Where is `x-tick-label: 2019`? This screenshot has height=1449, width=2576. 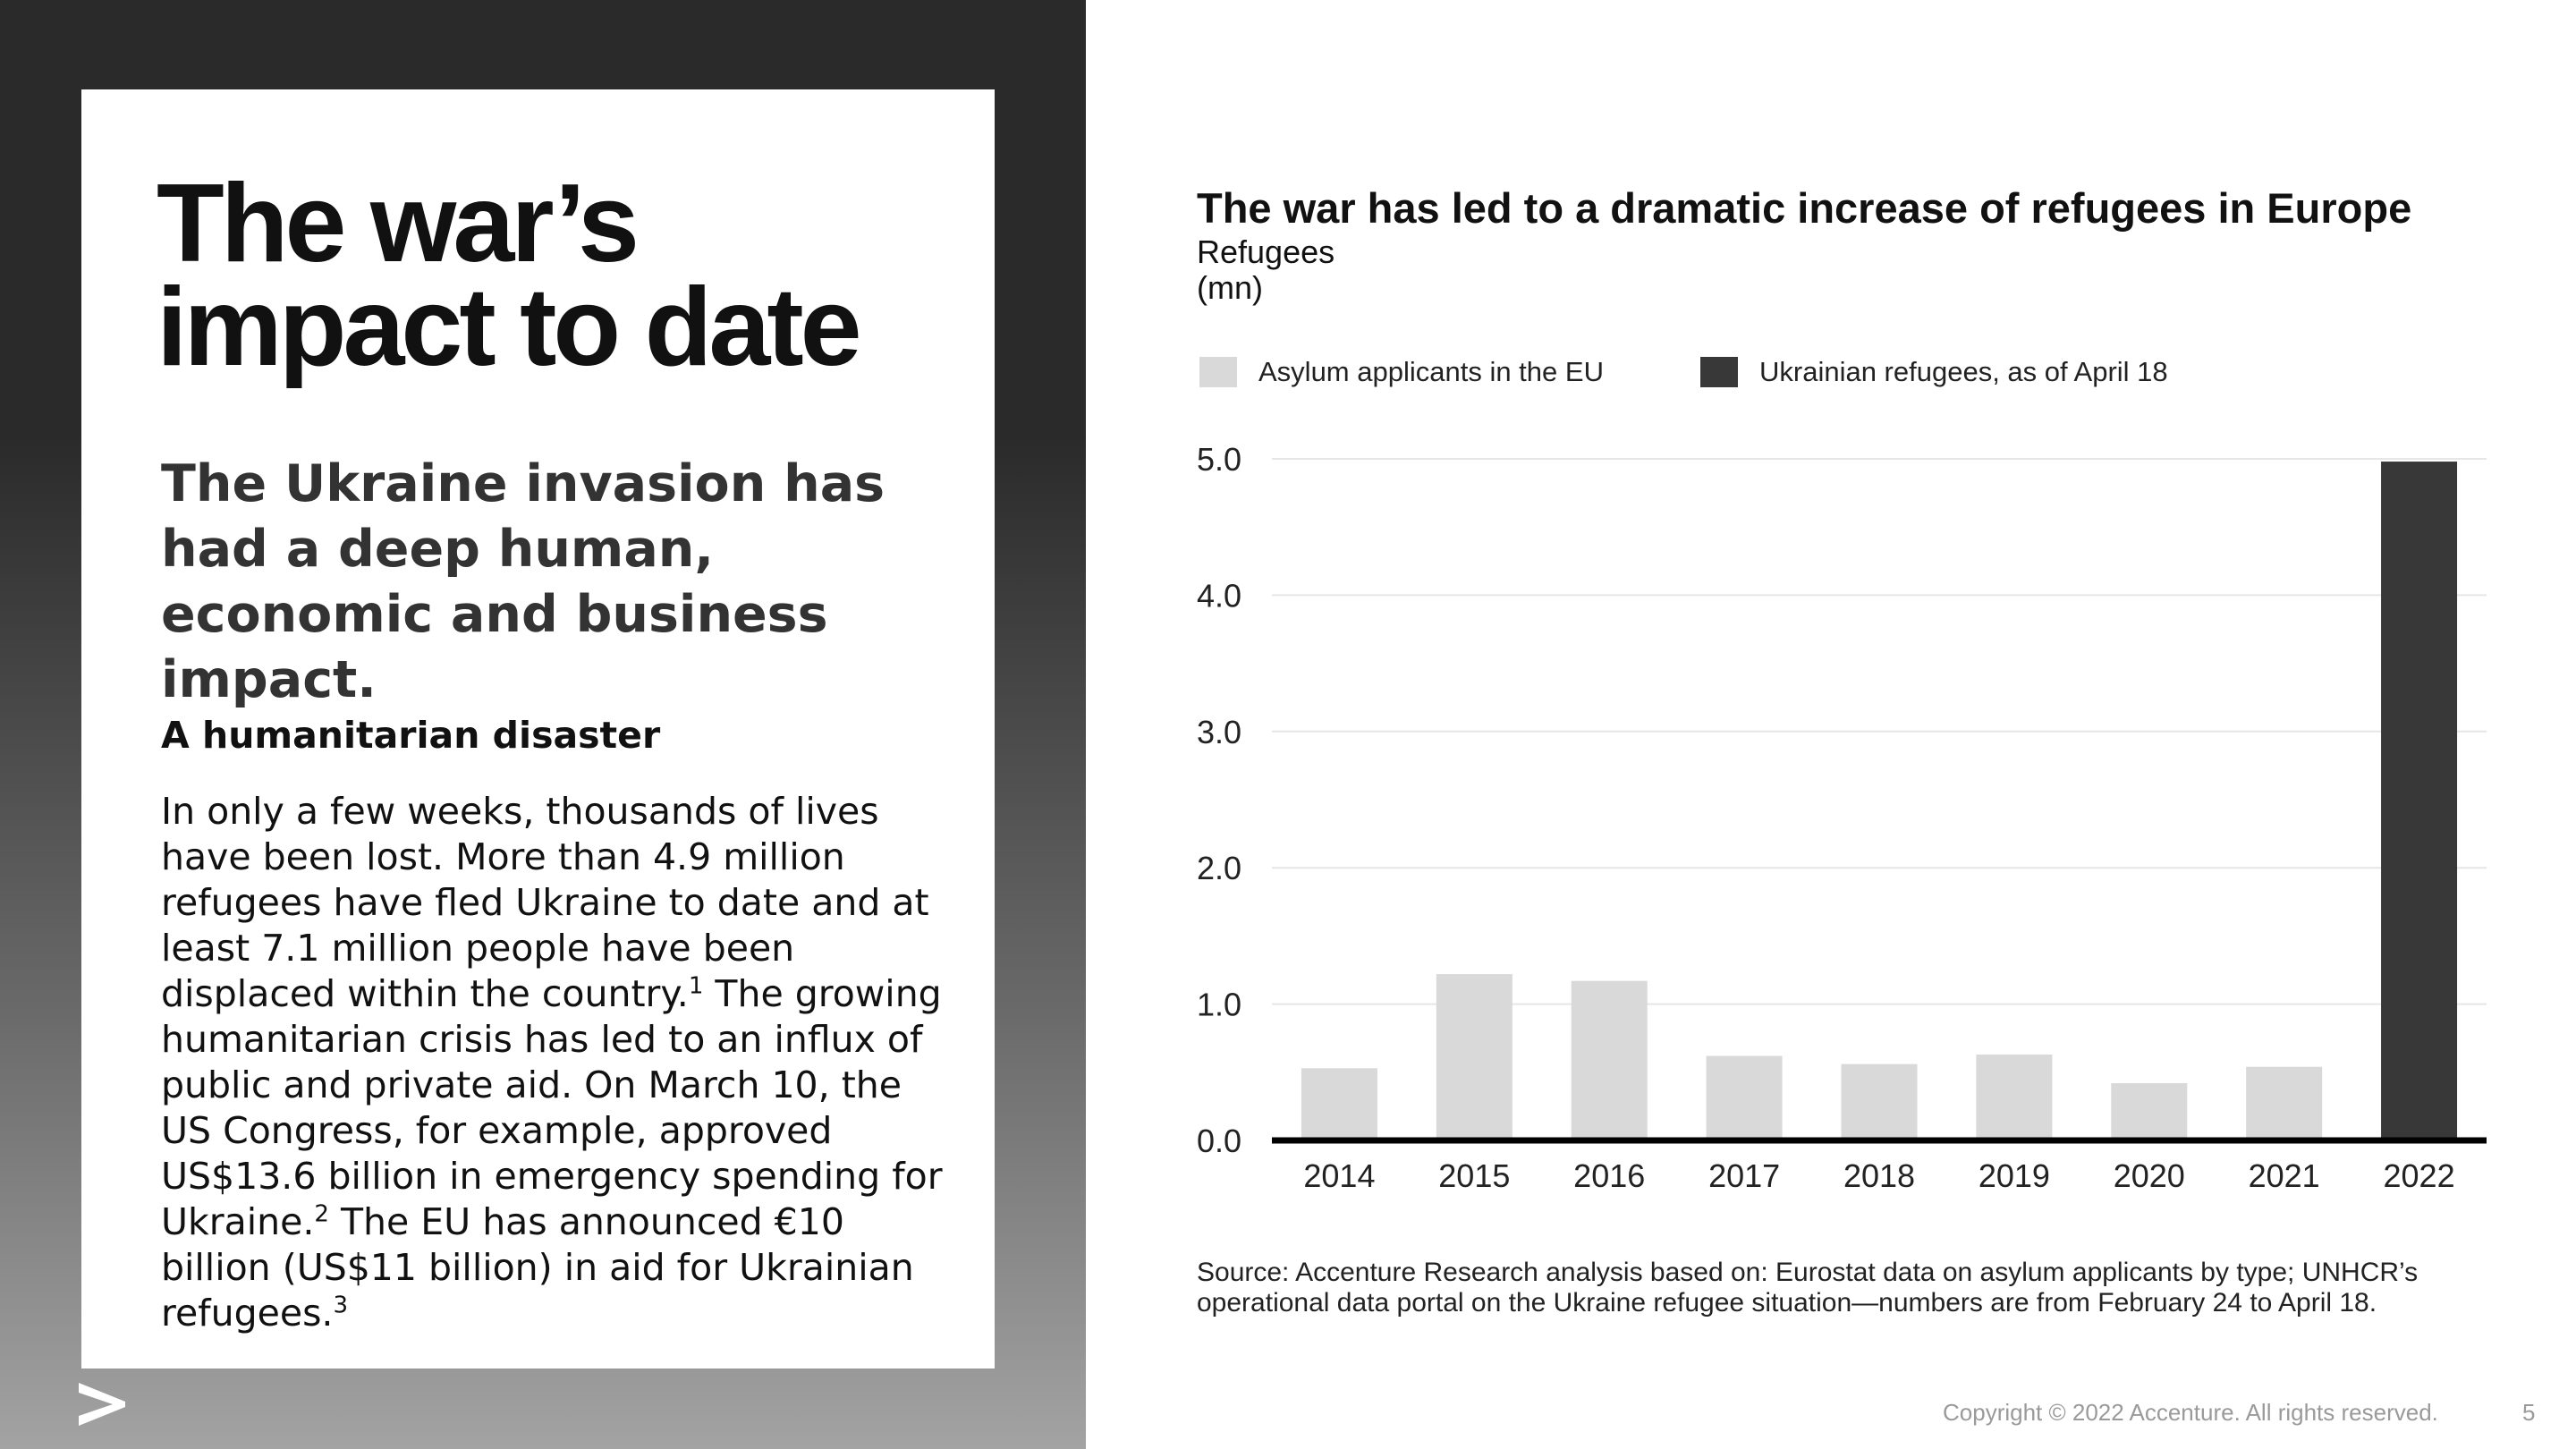 x-tick-label: 2019 is located at coordinates (2014, 1175).